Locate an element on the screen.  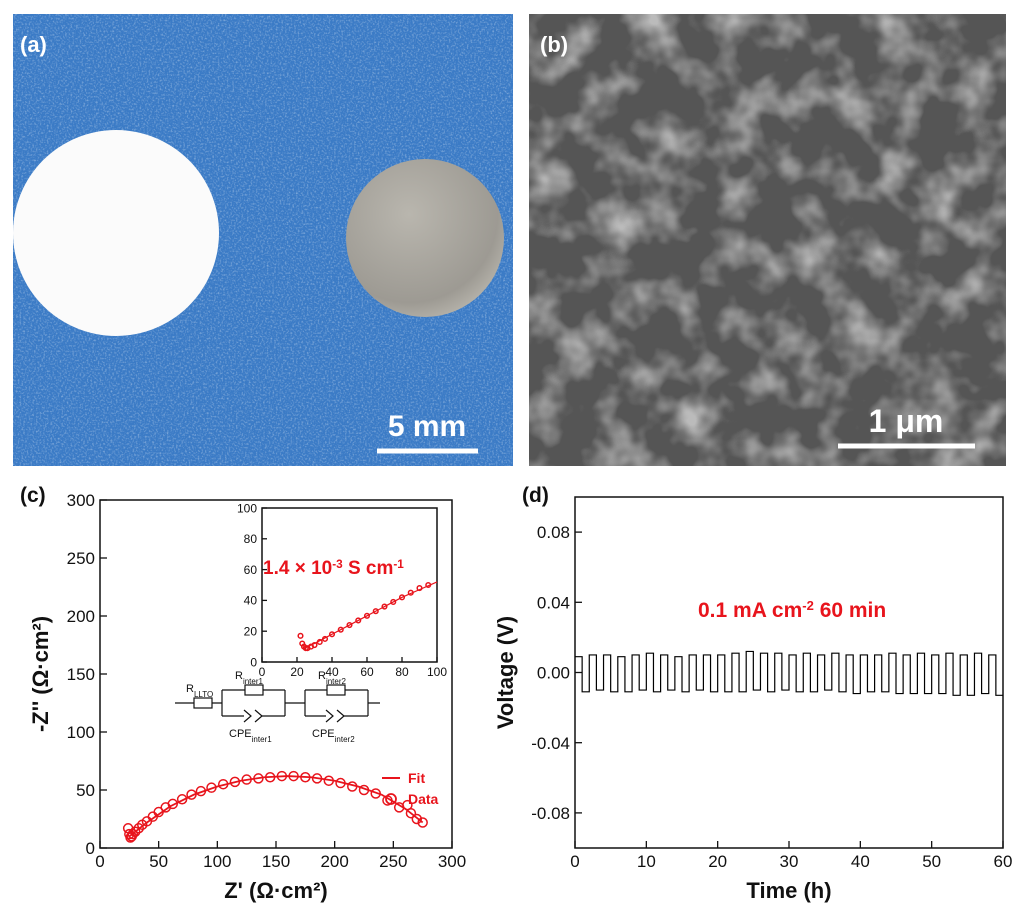
annotation-part: 0.1 mA cm is located at coordinates (750, 610).